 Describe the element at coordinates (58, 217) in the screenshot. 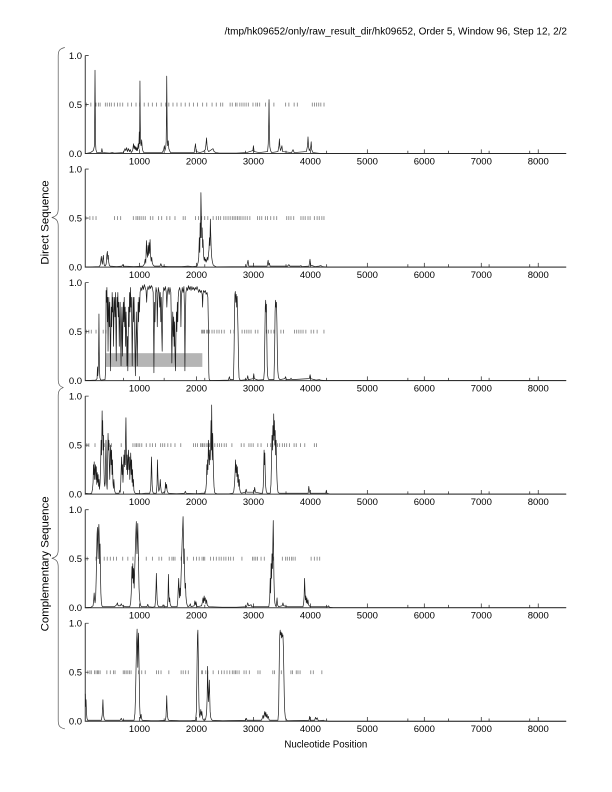

I see `curly-brace-direct` at that location.